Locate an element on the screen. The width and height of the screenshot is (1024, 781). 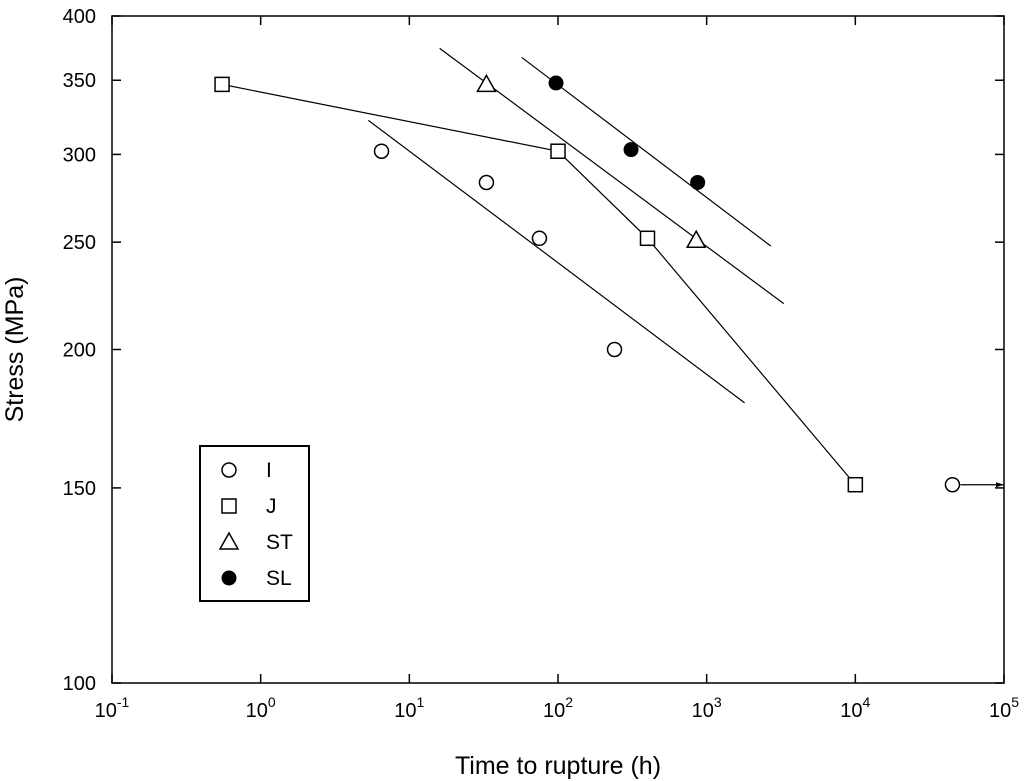
legend: IJ ST SL is located at coordinates (254, 523).